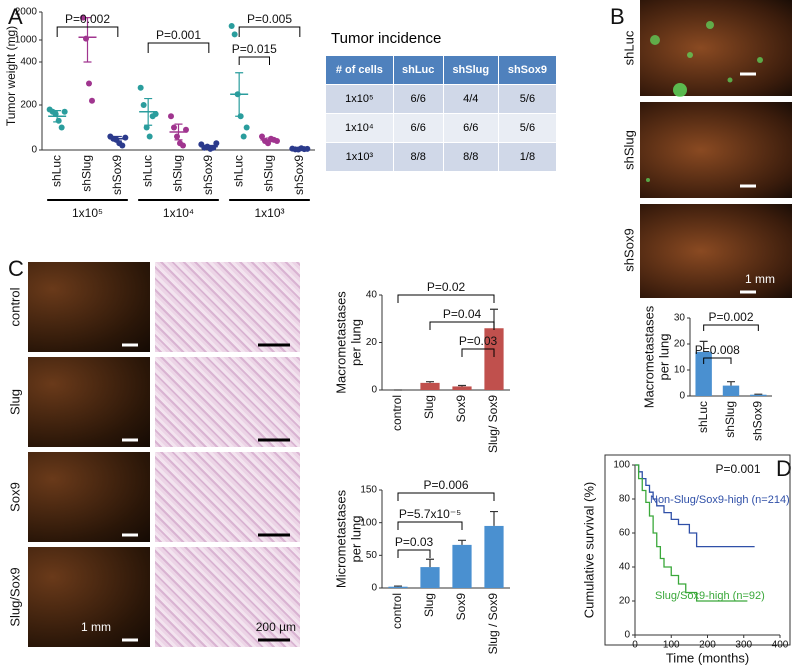  I want to click on x-axis-title: Time (months), so click(707, 657).